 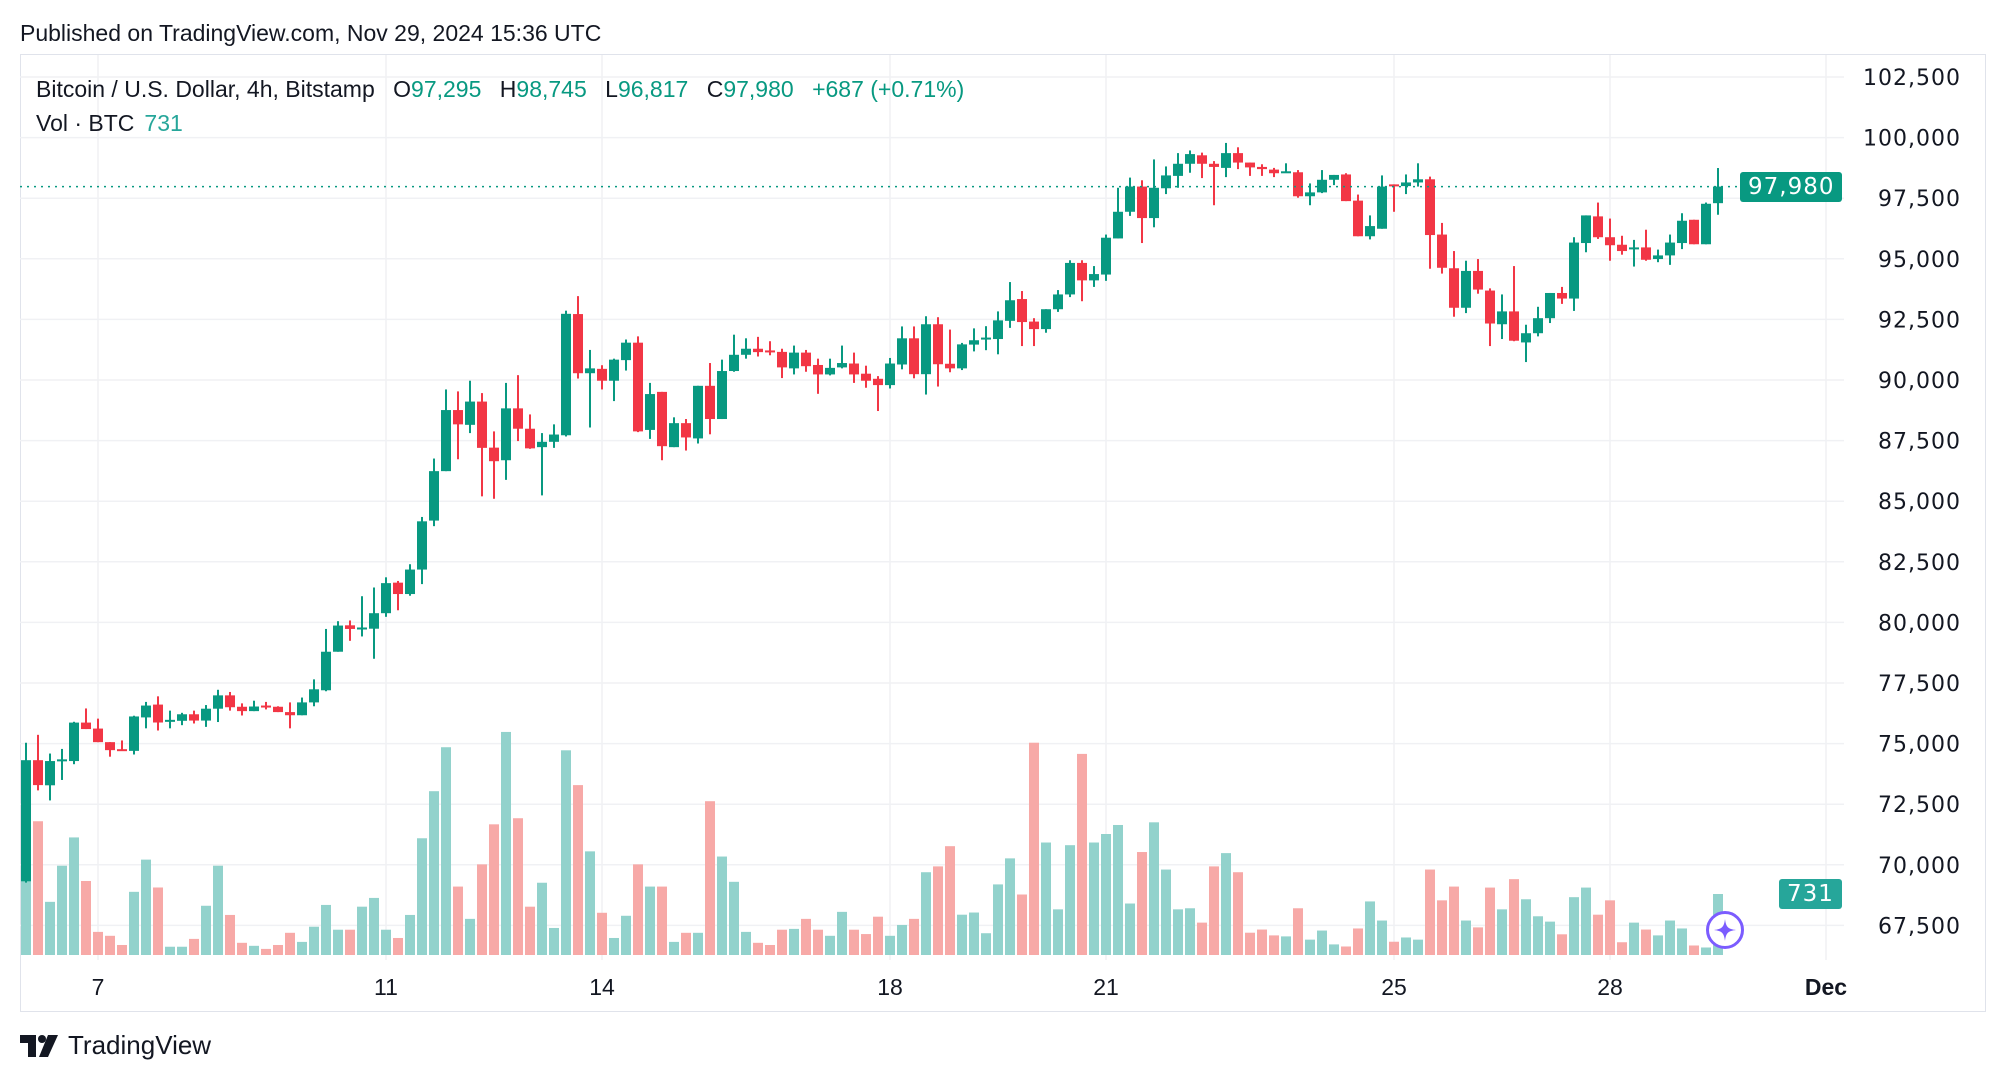 What do you see at coordinates (109, 123) in the screenshot?
I see `volume-legend: Vol · BTC 731` at bounding box center [109, 123].